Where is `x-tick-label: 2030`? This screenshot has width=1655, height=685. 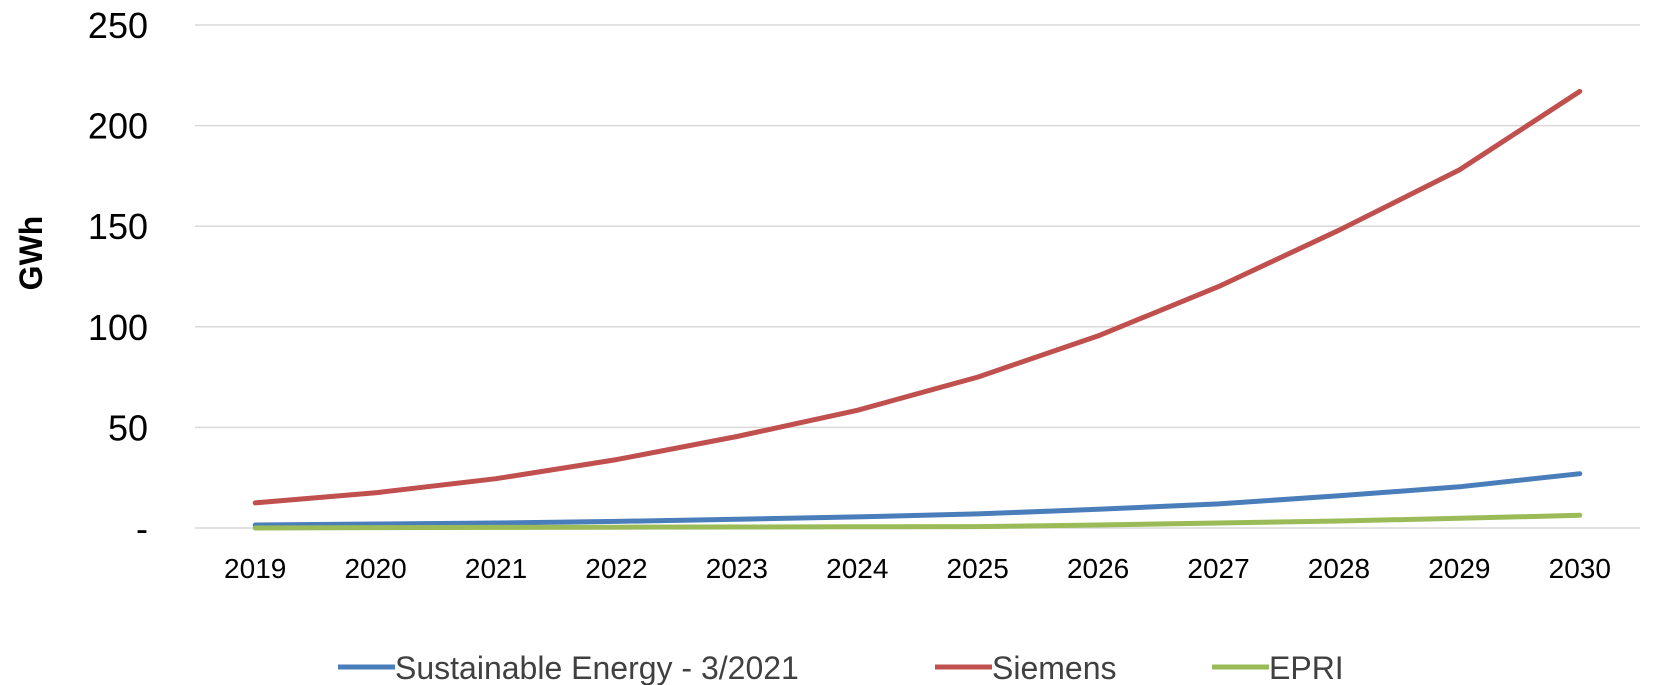
x-tick-label: 2030 is located at coordinates (1580, 568).